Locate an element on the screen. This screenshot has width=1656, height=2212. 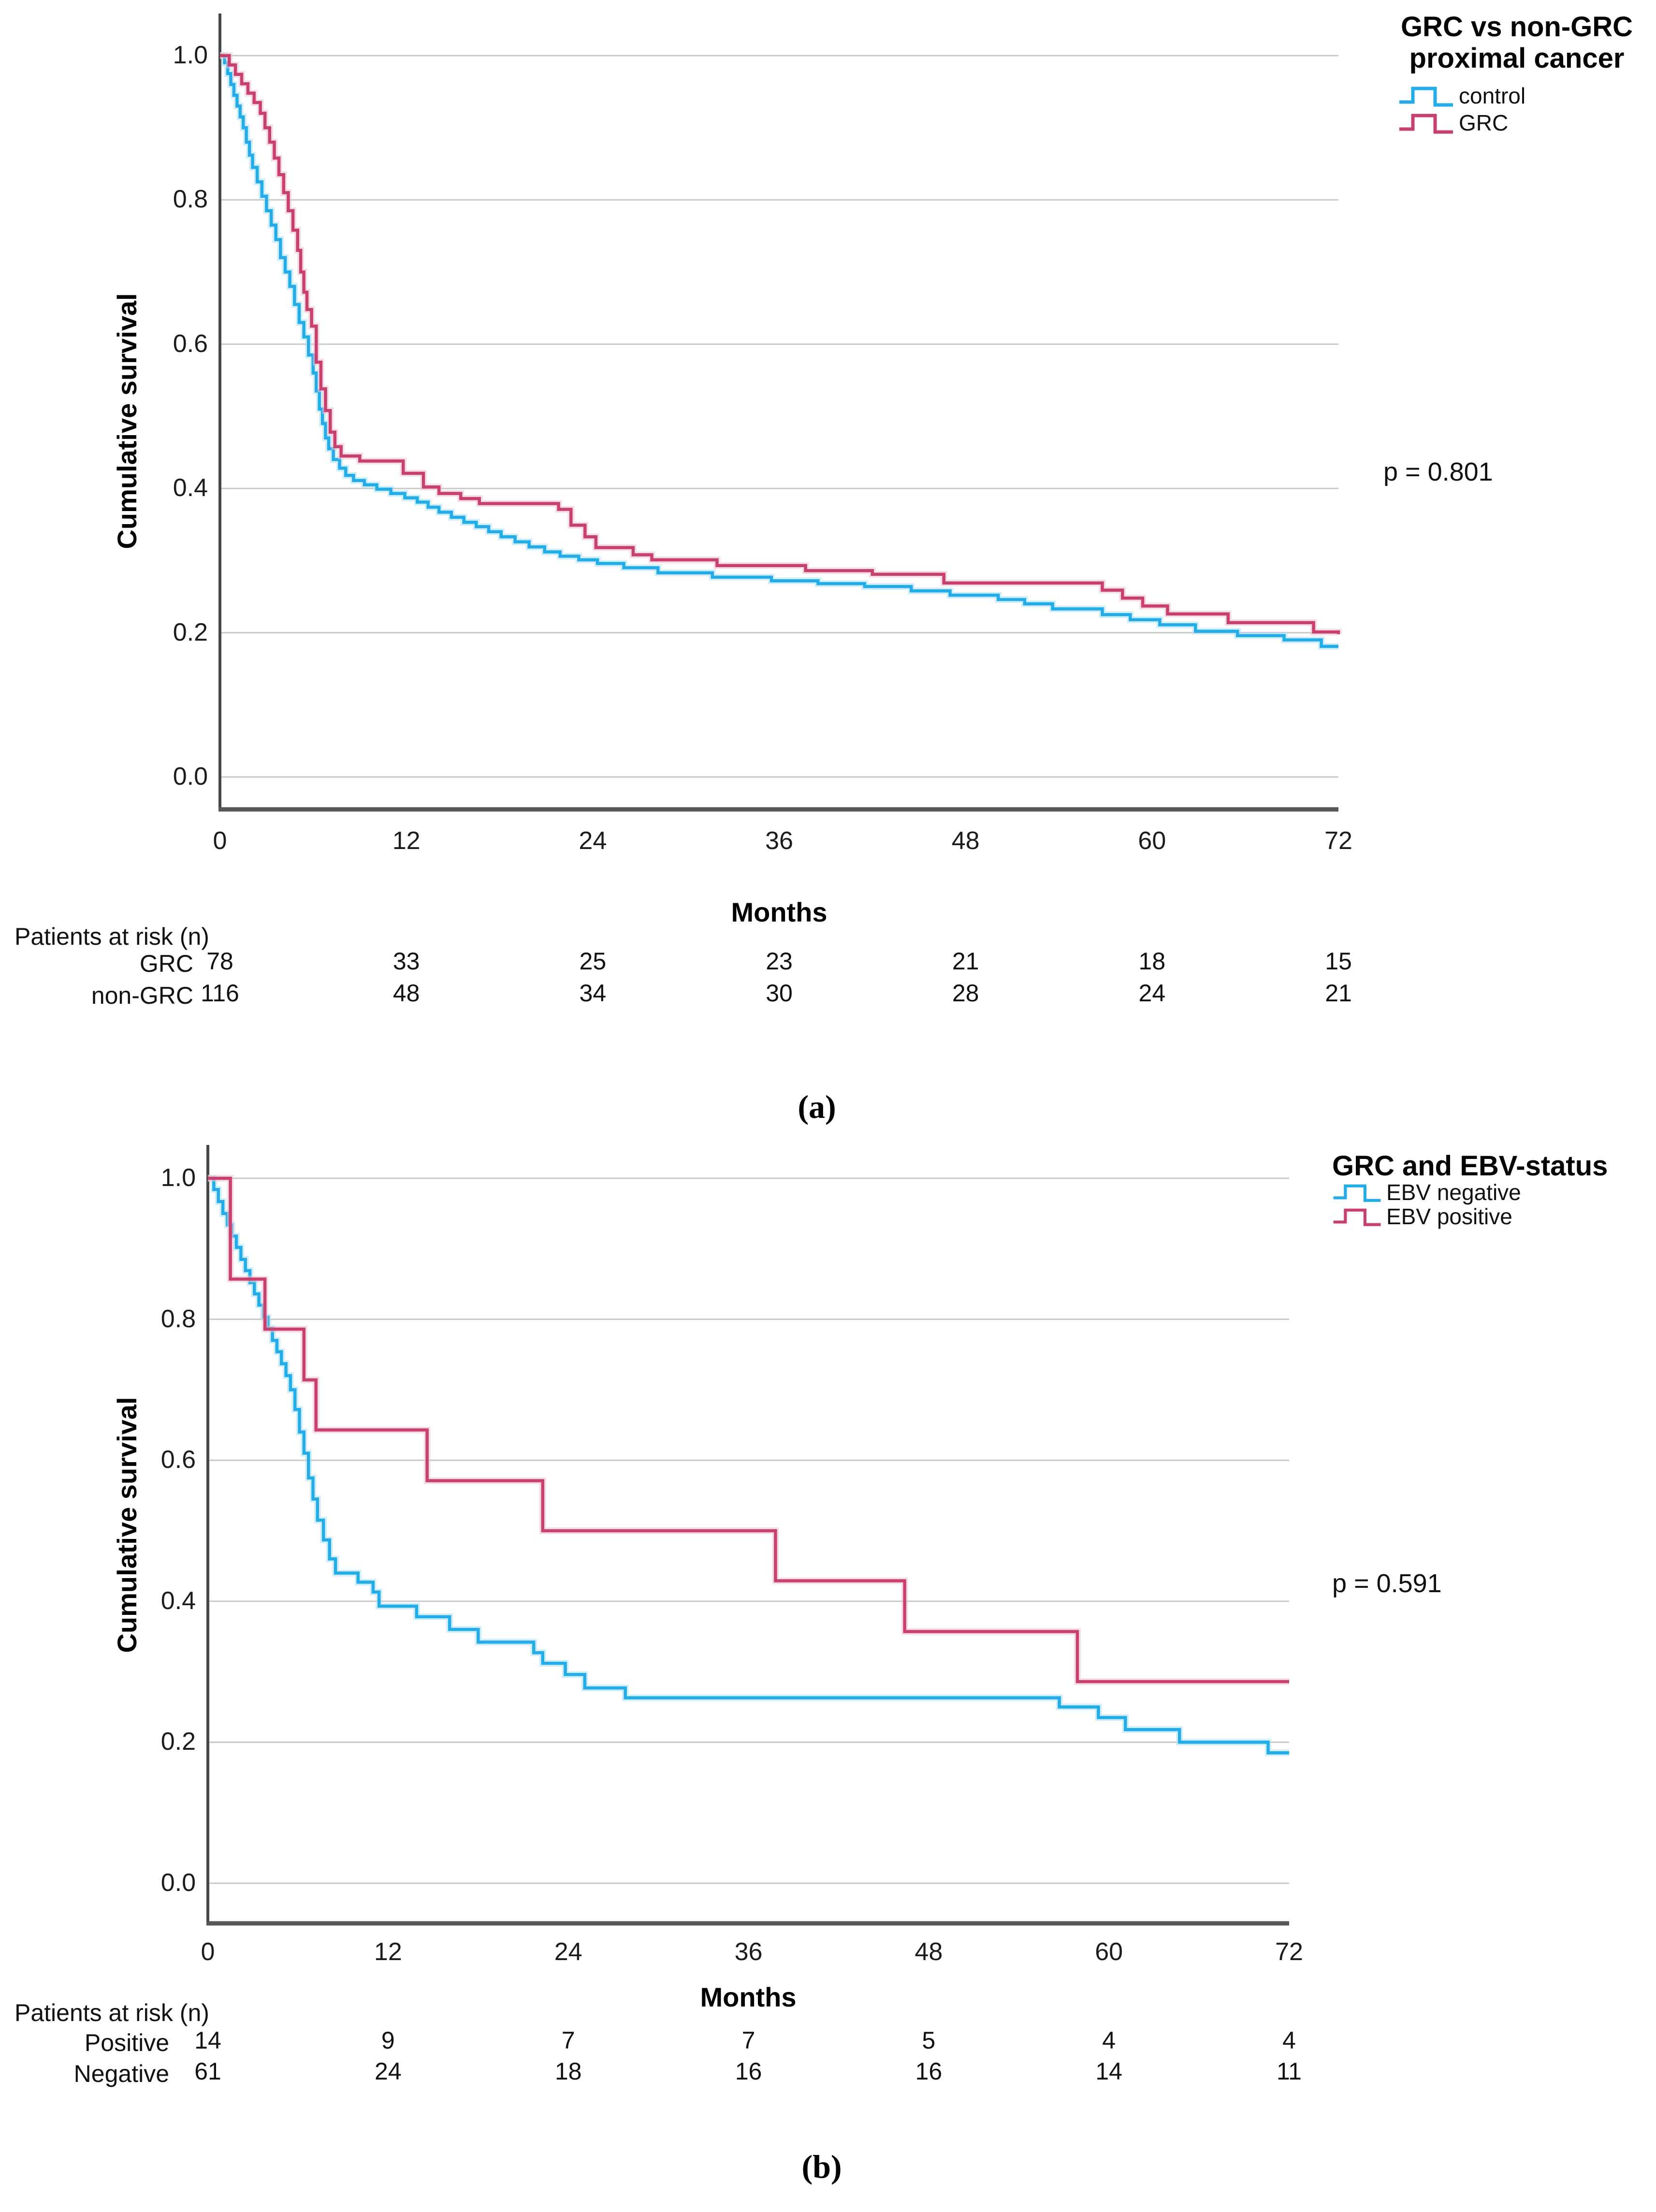
legend-item-label: EBV positive is located at coordinates (1449, 1217).